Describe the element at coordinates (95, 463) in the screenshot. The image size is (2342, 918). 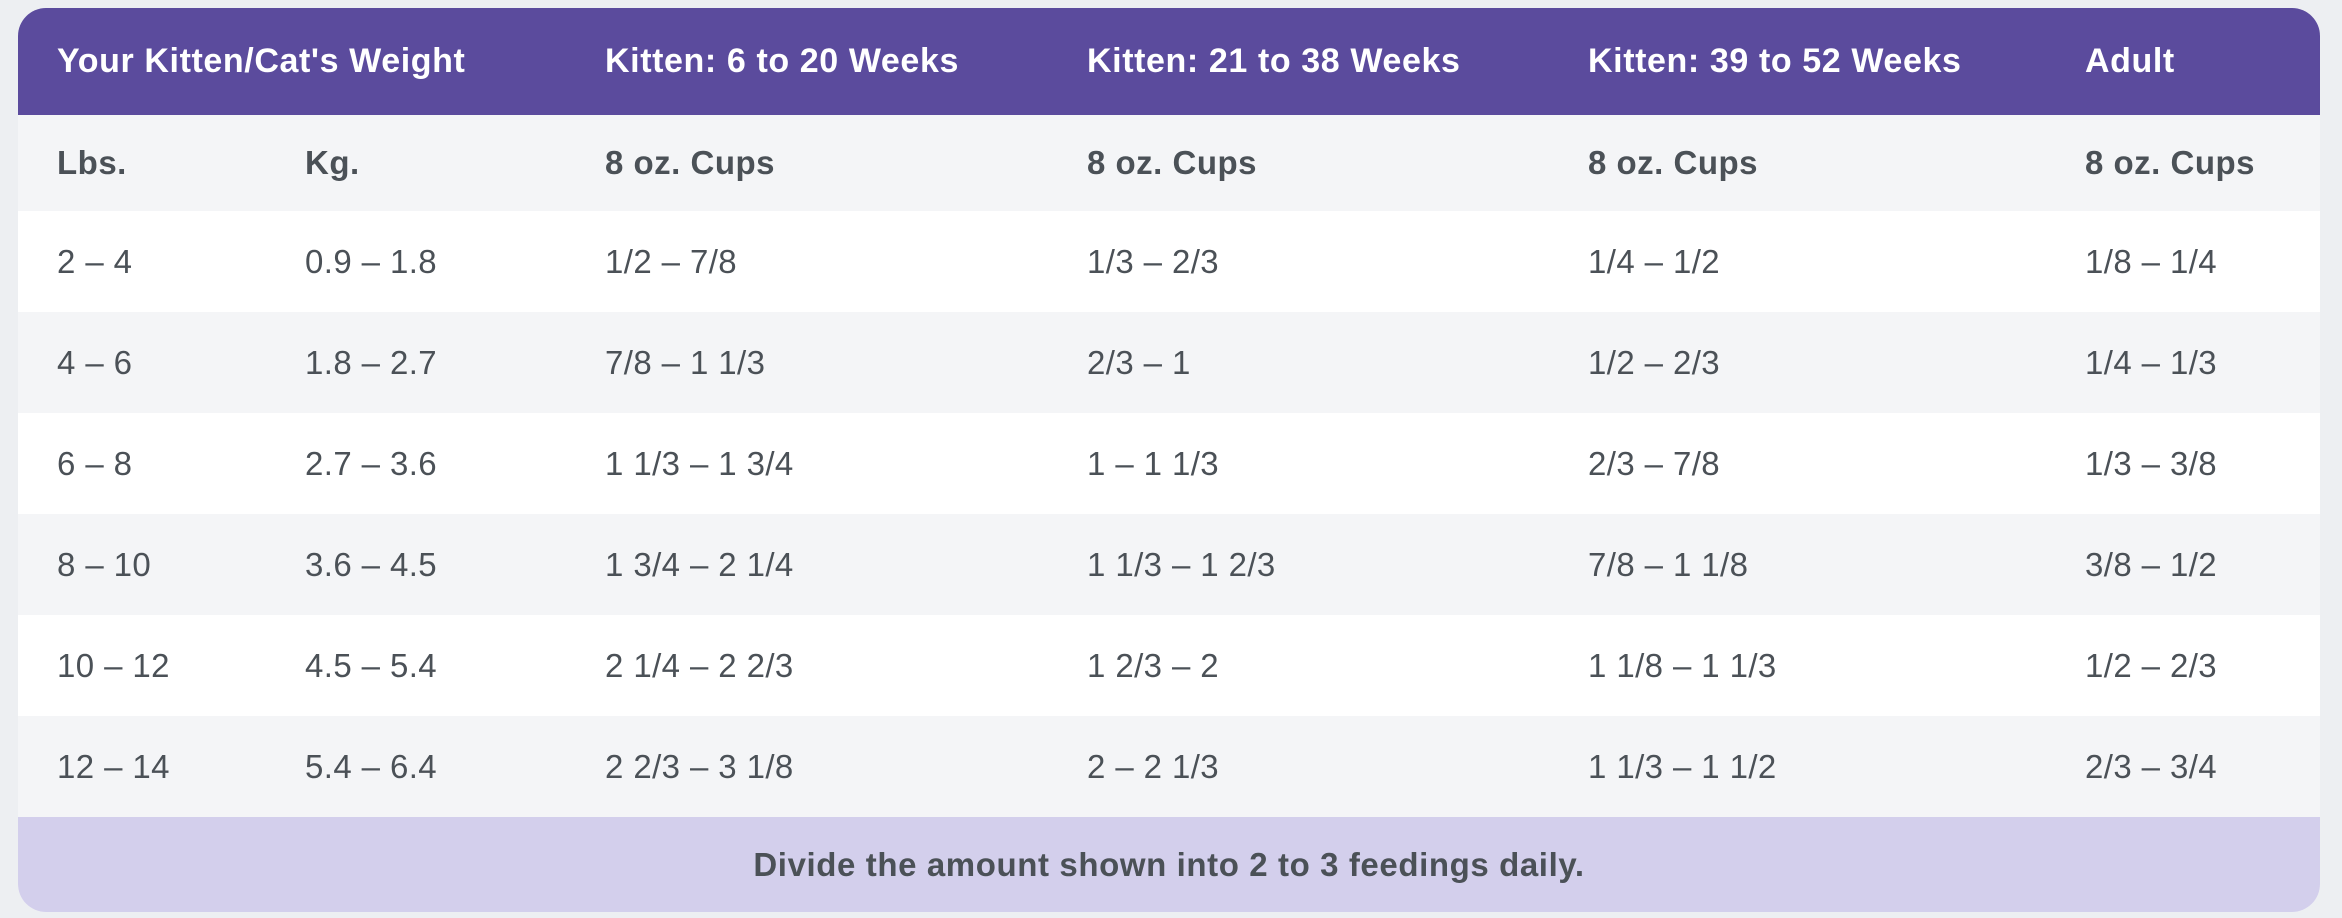
I see `table-cell: 6 – 8` at that location.